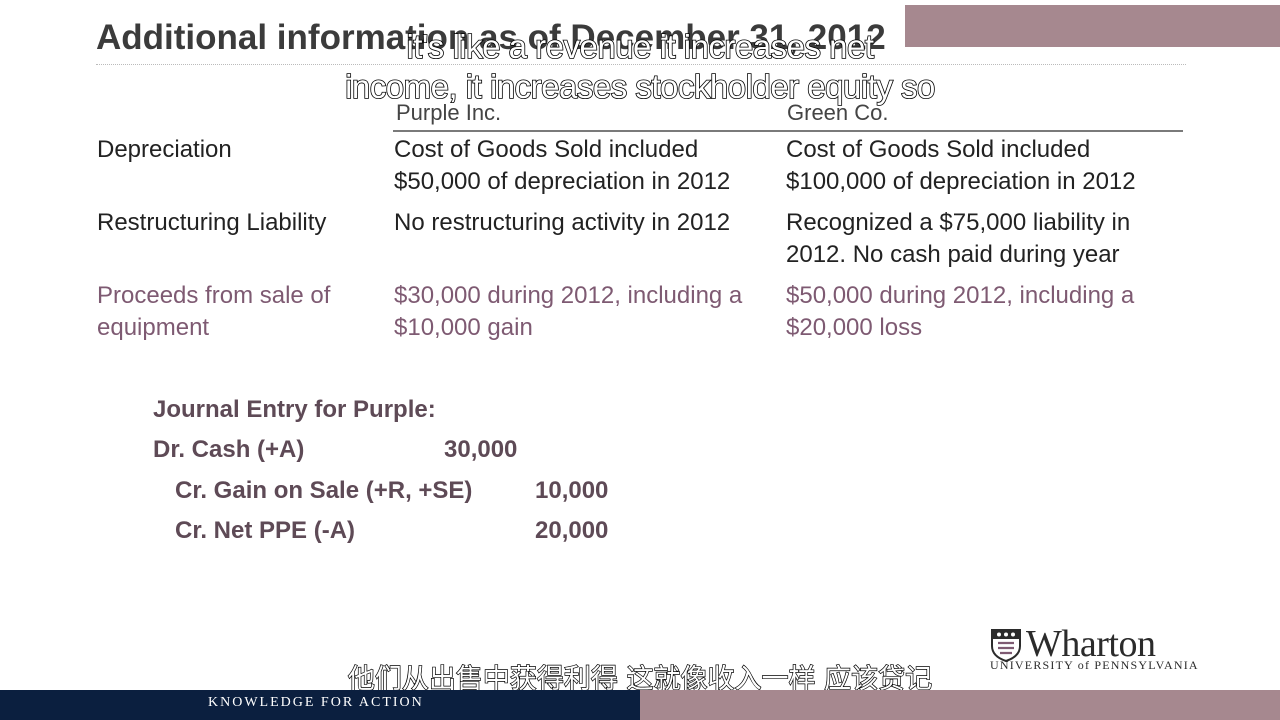 The image size is (1280, 720). I want to click on cell-green-proceeds-line-2: $20,000 loss, so click(854, 327).